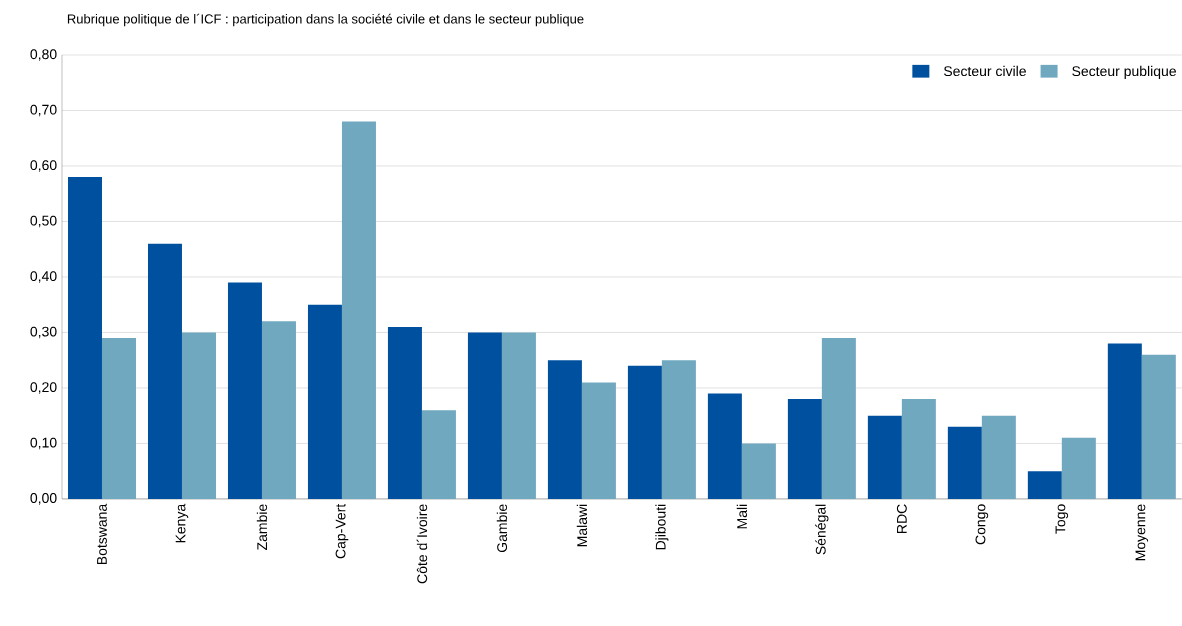 This screenshot has height=626, width=1182. Describe the element at coordinates (901, 518) in the screenshot. I see `x-tick-label: RDC` at that location.